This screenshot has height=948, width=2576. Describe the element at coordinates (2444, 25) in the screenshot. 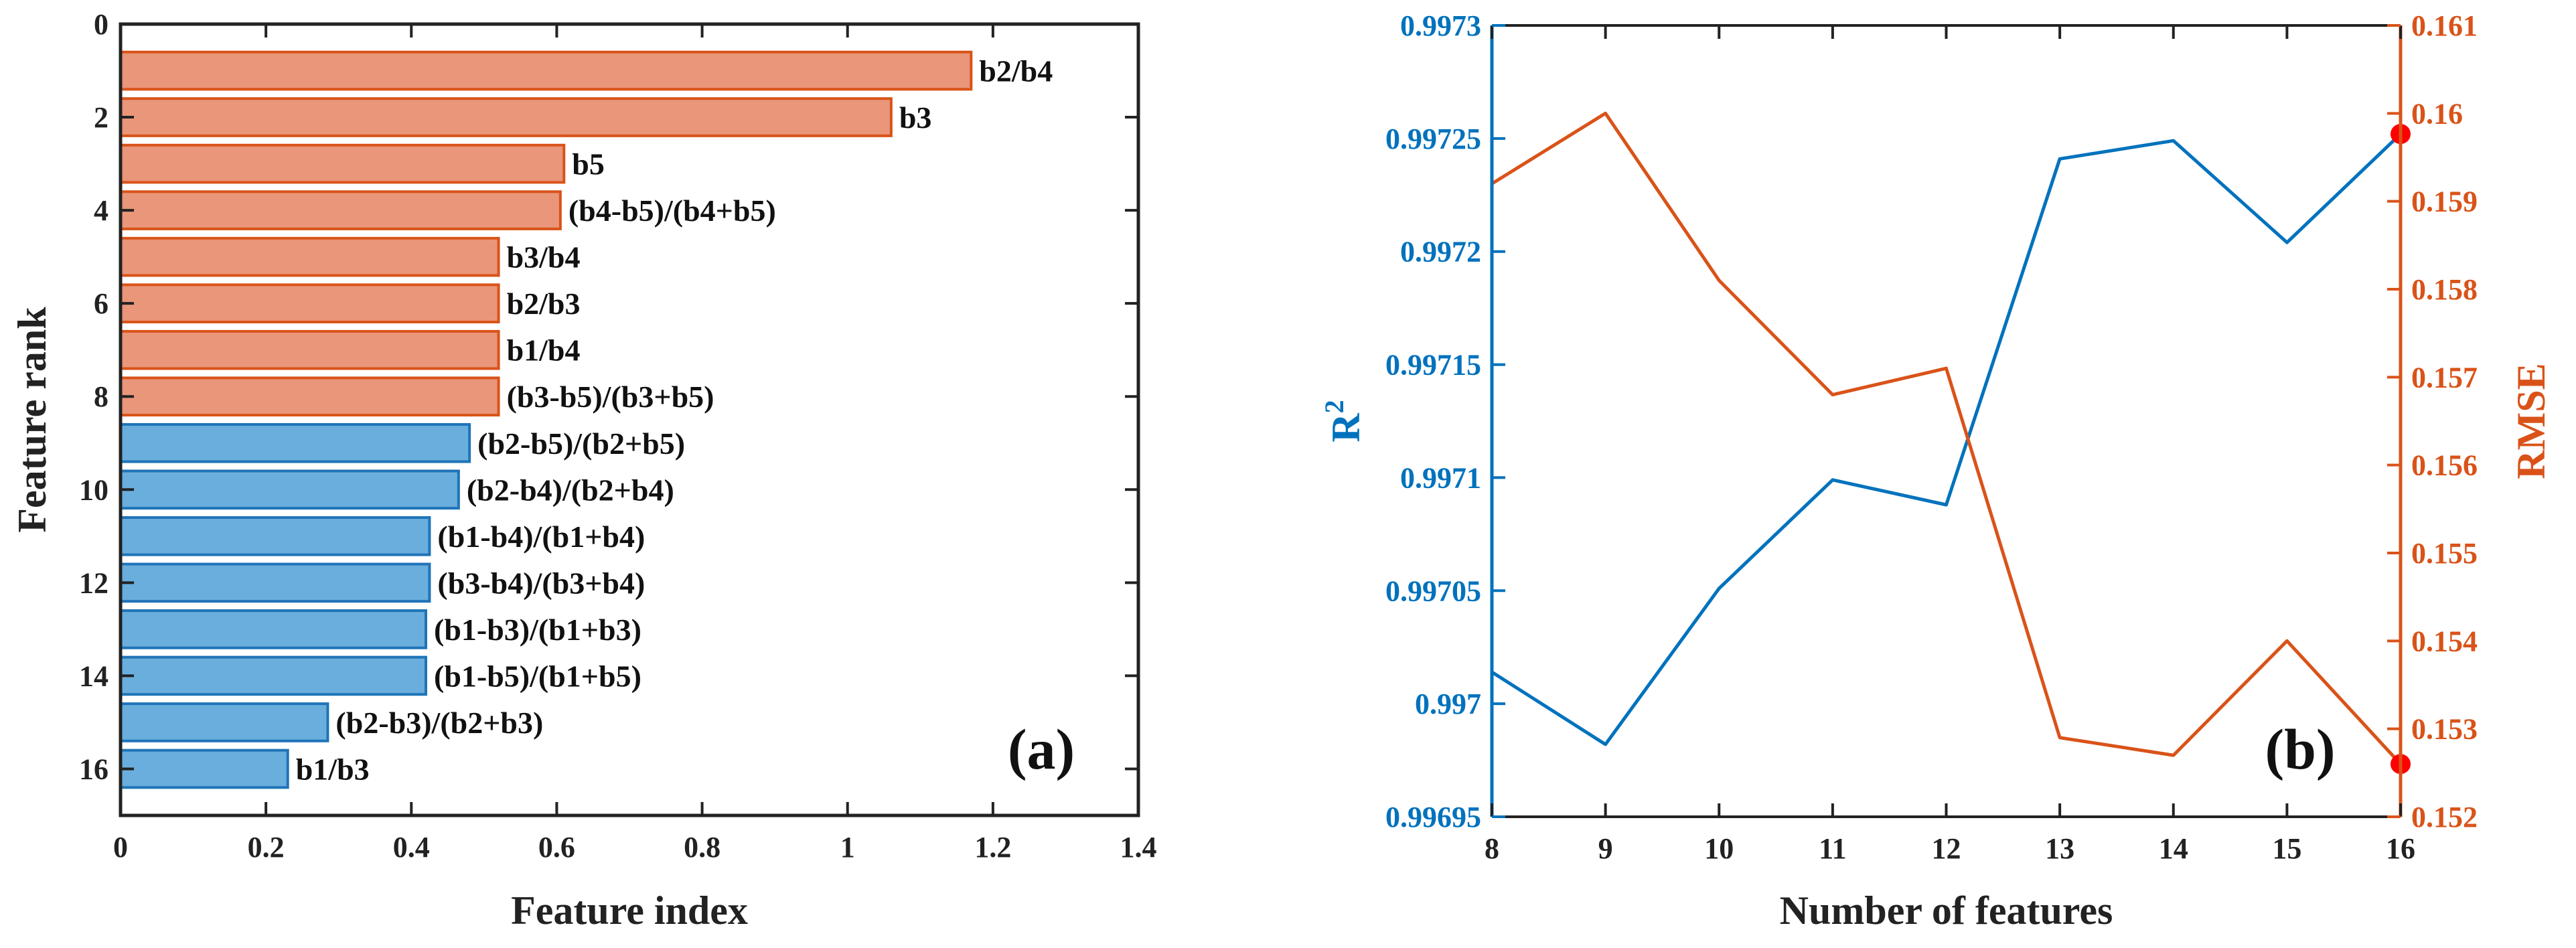

I see `right-y-tick-label: 0.161` at that location.